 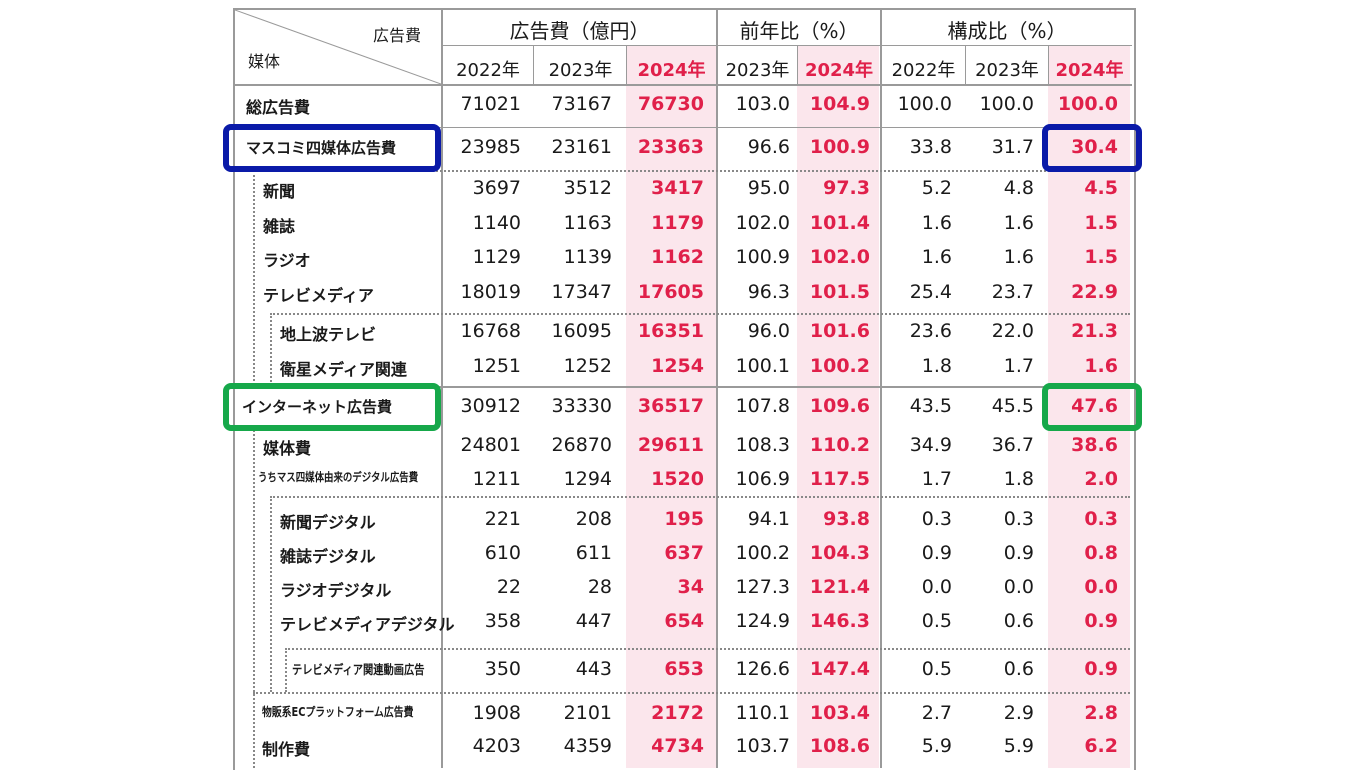 What do you see at coordinates (358, 669) in the screenshot?
I see `row-label: テレビメディア関連動画広告` at bounding box center [358, 669].